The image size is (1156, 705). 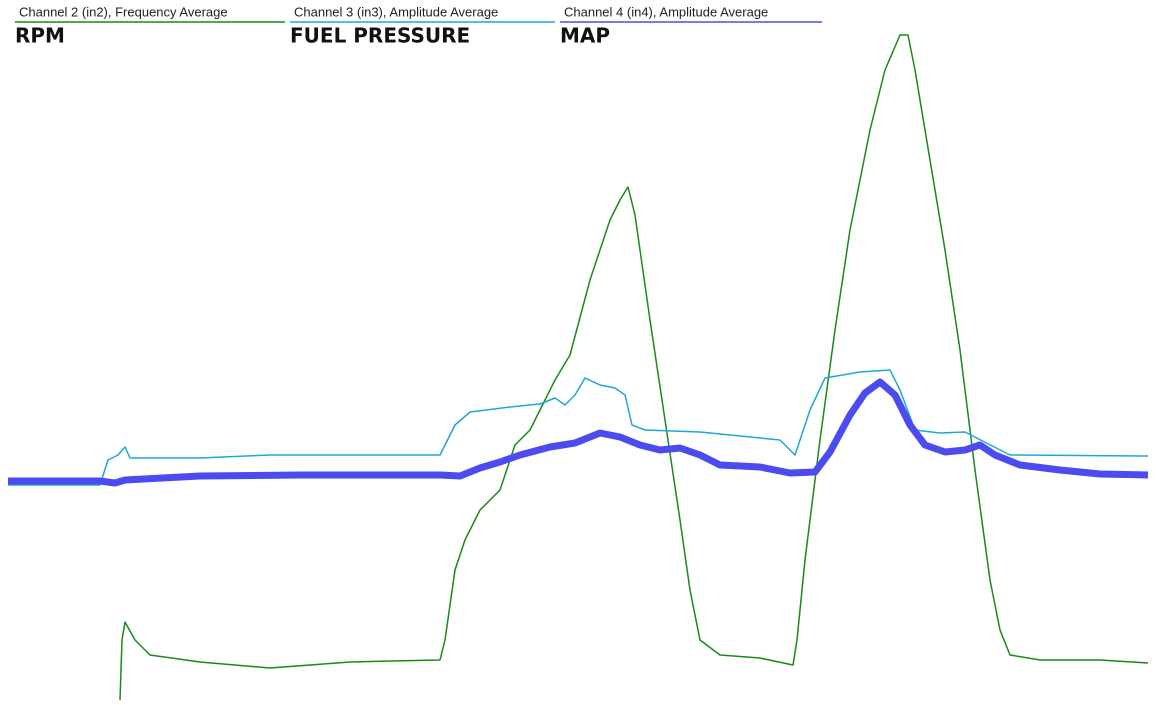 What do you see at coordinates (380, 36) in the screenshot?
I see `channel-label: FUEL PRESSURE` at bounding box center [380, 36].